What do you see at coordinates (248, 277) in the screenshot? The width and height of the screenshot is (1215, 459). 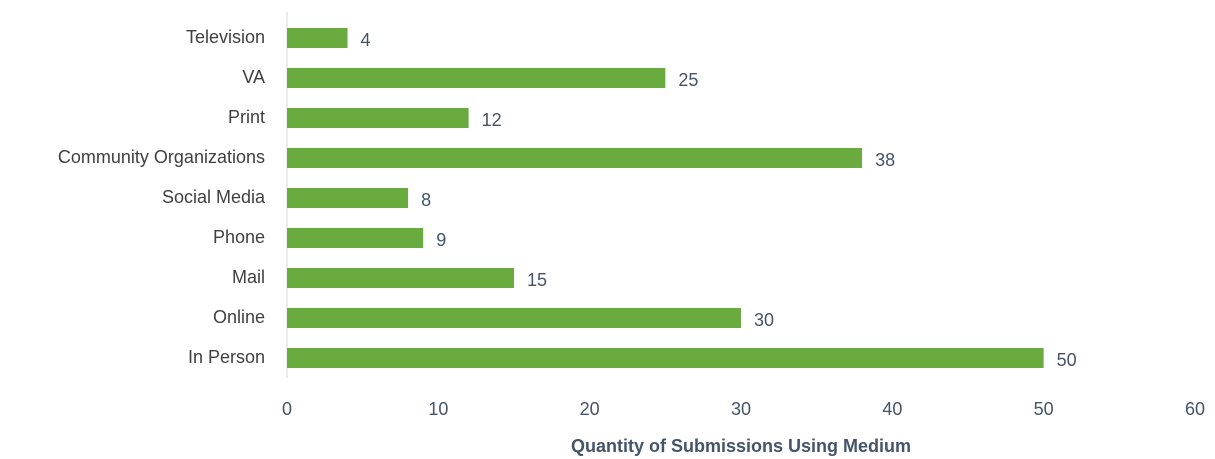 I see `y-tick-label: Mail` at bounding box center [248, 277].